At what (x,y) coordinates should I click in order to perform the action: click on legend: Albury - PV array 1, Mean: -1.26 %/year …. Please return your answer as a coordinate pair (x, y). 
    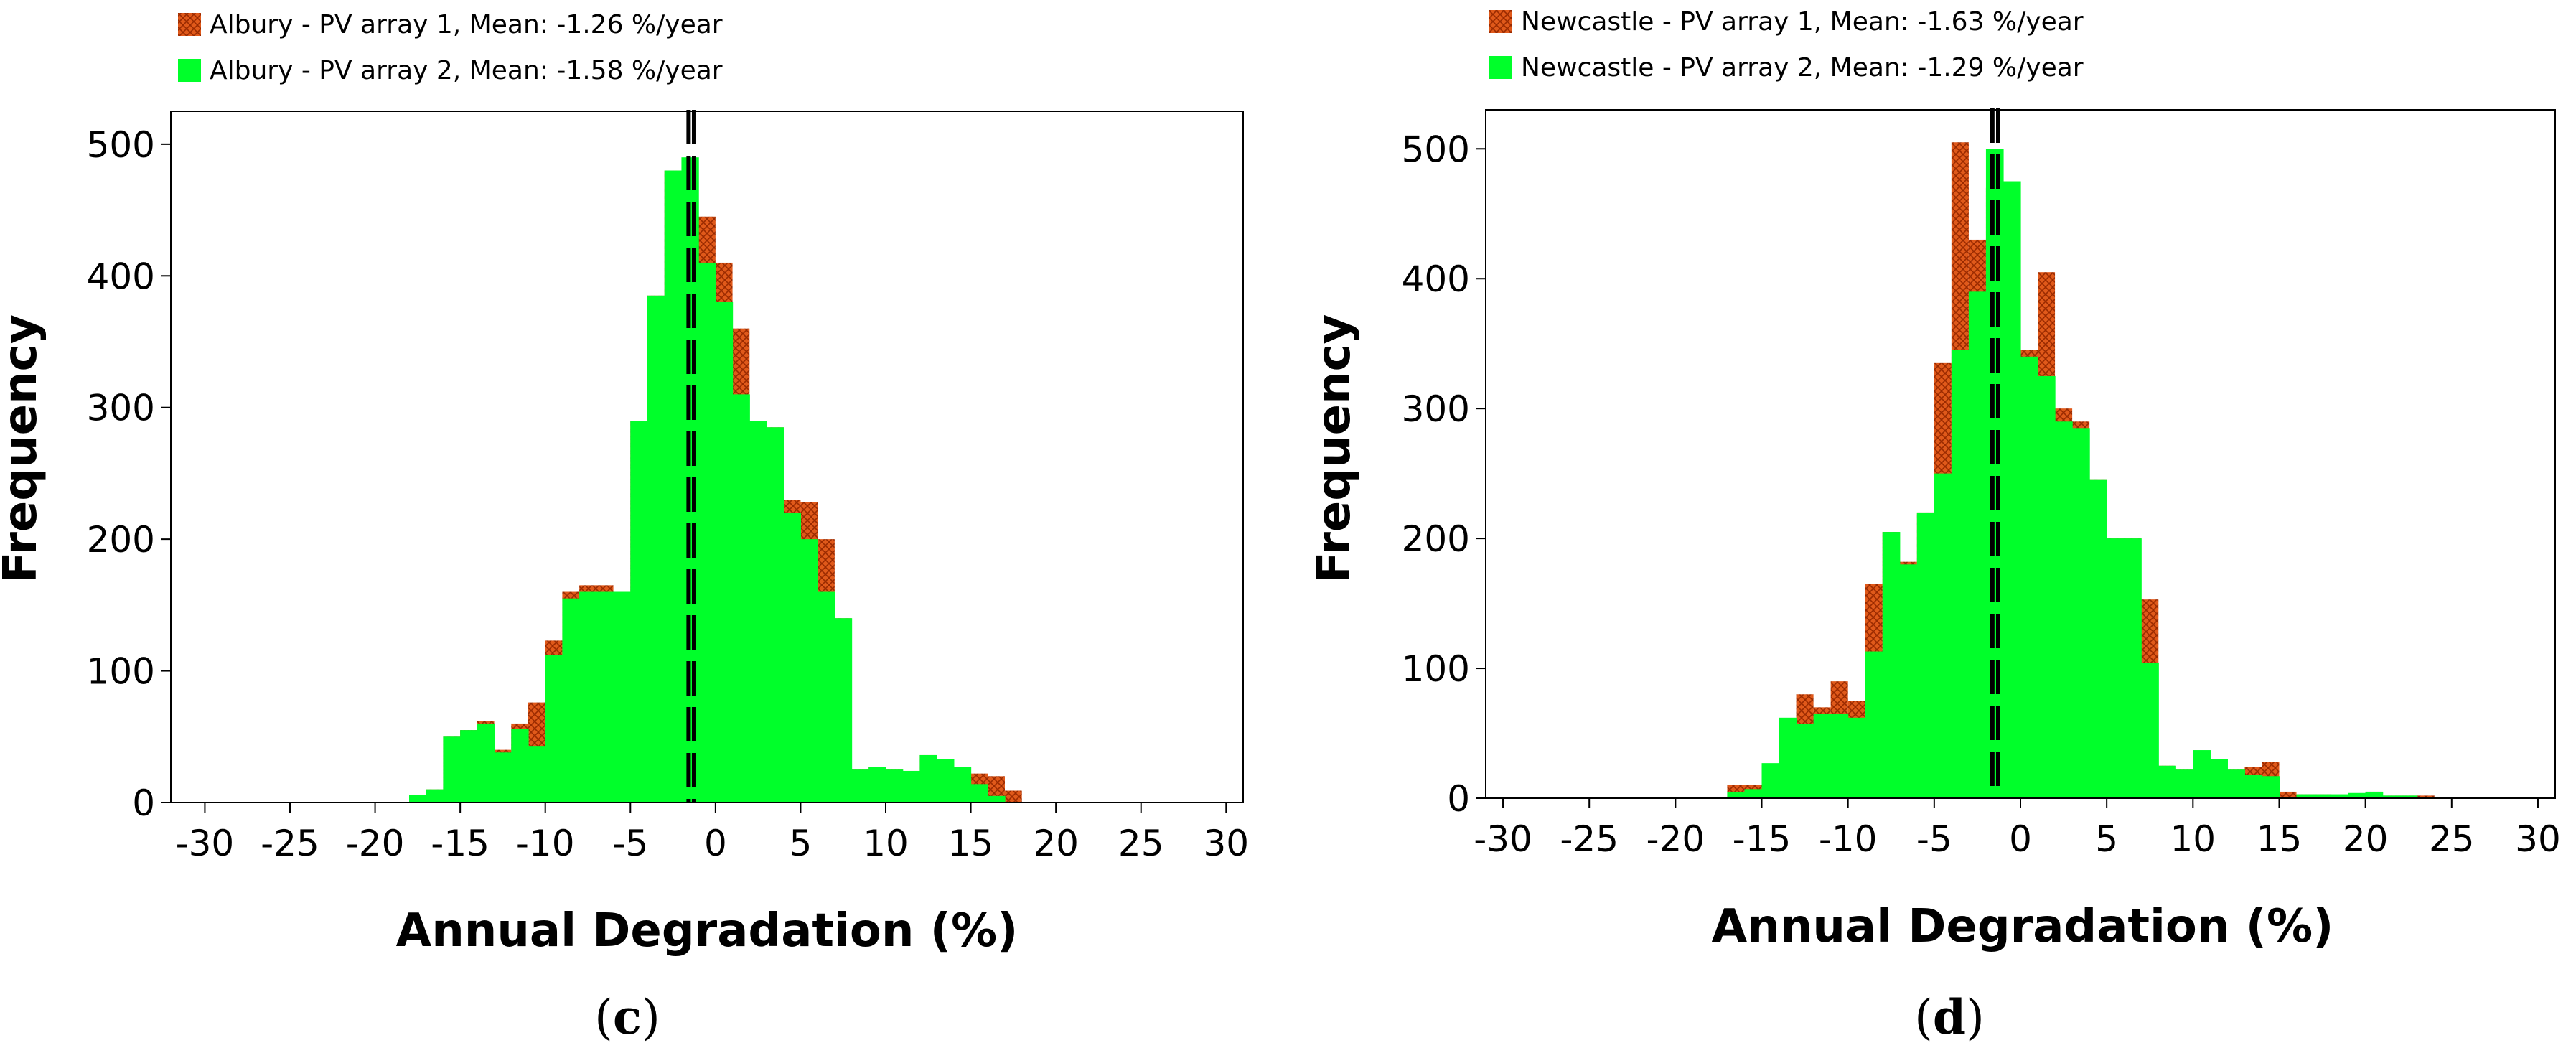
    Looking at the image, I should click on (451, 48).